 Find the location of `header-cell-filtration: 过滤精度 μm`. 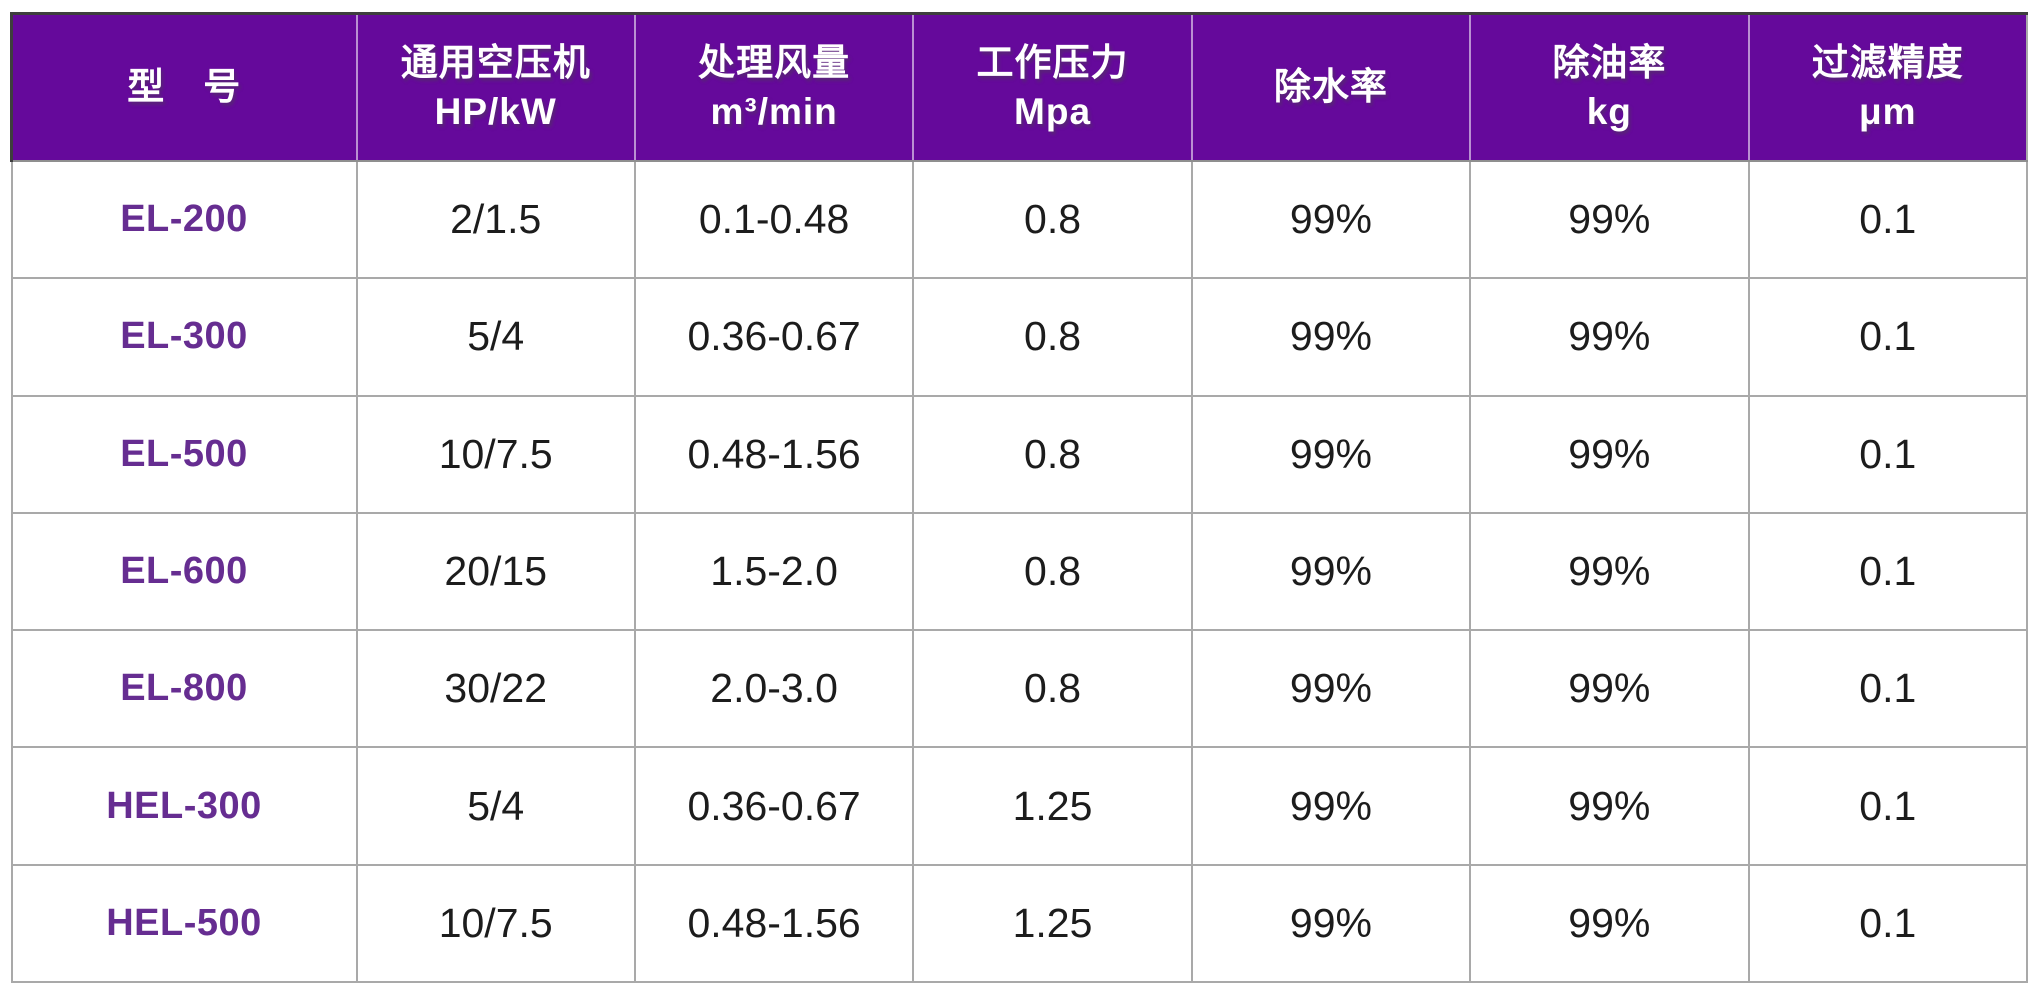

header-cell-filtration: 过滤精度 μm is located at coordinates (1887, 87).